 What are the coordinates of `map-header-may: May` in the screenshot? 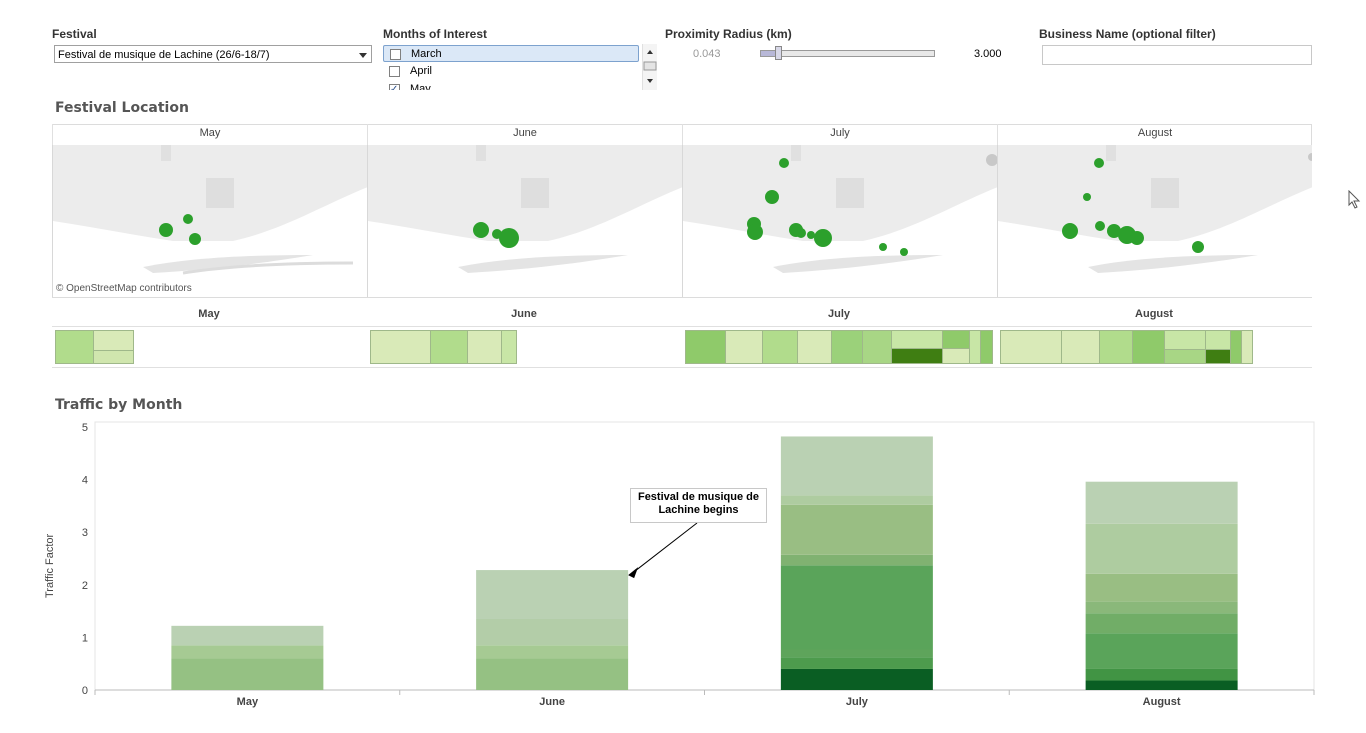 It's located at (209, 134).